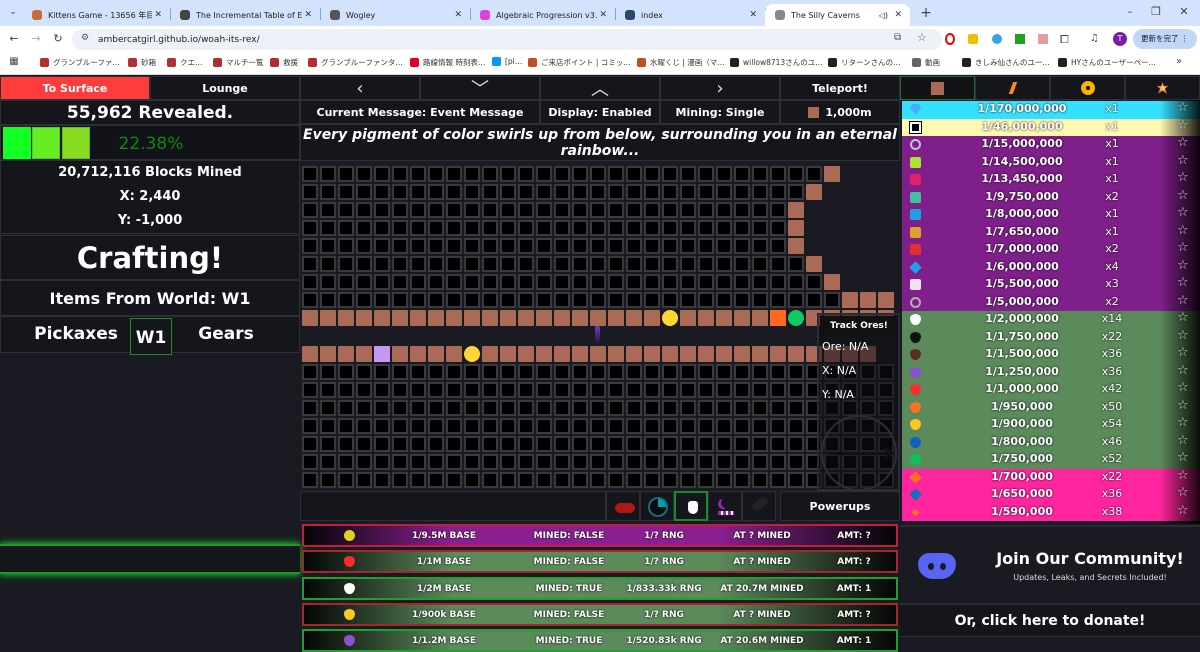 The height and width of the screenshot is (652, 1200). What do you see at coordinates (14, 61) in the screenshot?
I see `apps-grid-icon: ▦` at bounding box center [14, 61].